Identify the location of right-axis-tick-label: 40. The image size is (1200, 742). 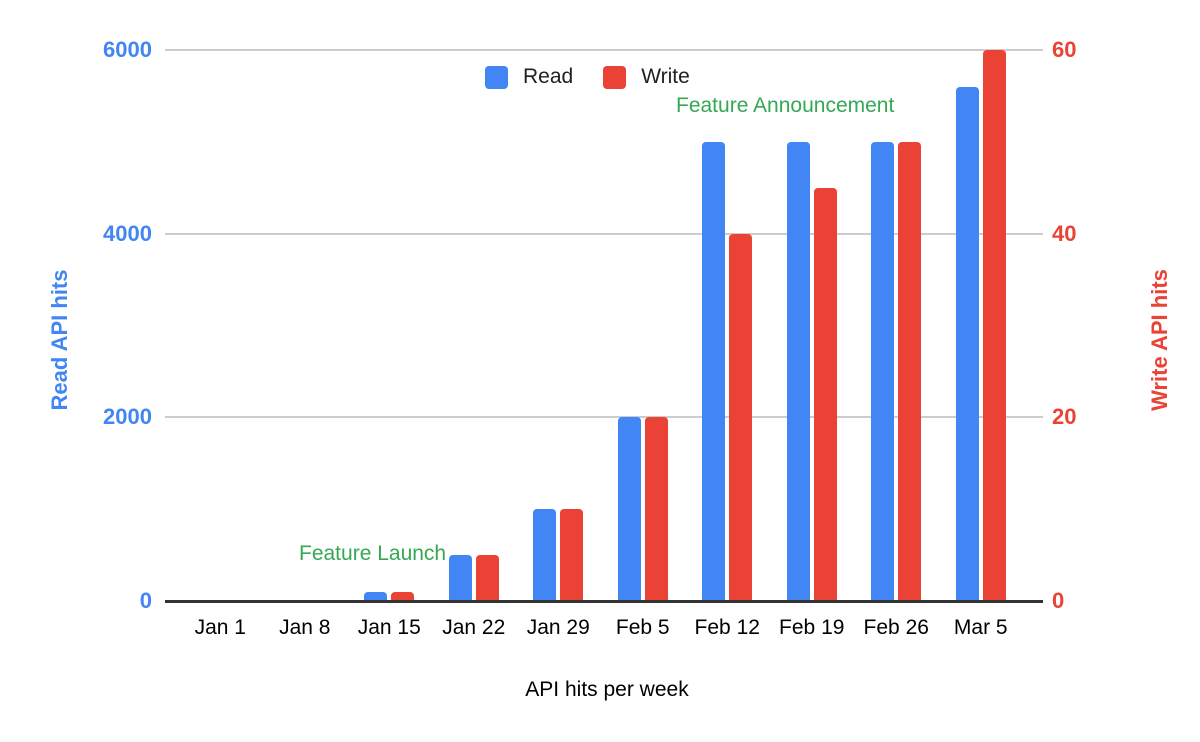
(1064, 233).